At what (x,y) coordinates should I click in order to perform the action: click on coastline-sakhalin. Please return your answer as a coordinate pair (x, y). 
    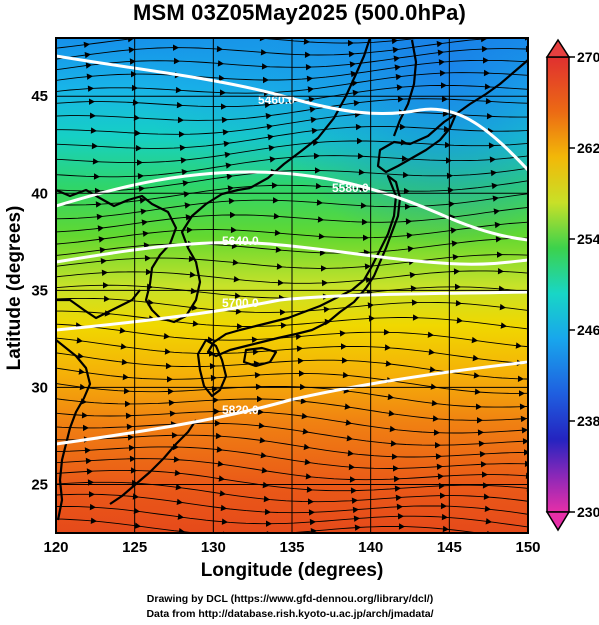
    Looking at the image, I should click on (405, 88).